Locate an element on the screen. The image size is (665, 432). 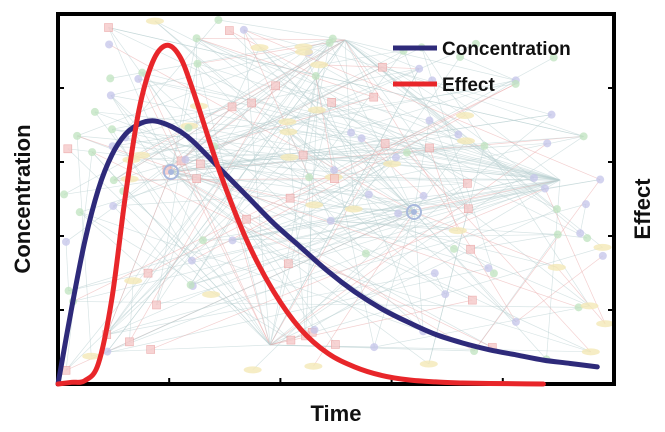
x-axis-title: Time is located at coordinates (336, 413).